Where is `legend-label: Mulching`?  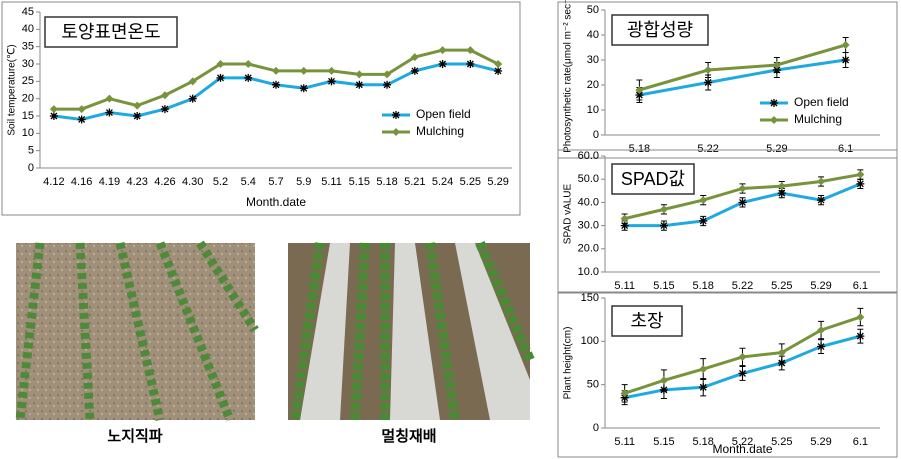 legend-label: Mulching is located at coordinates (818, 119).